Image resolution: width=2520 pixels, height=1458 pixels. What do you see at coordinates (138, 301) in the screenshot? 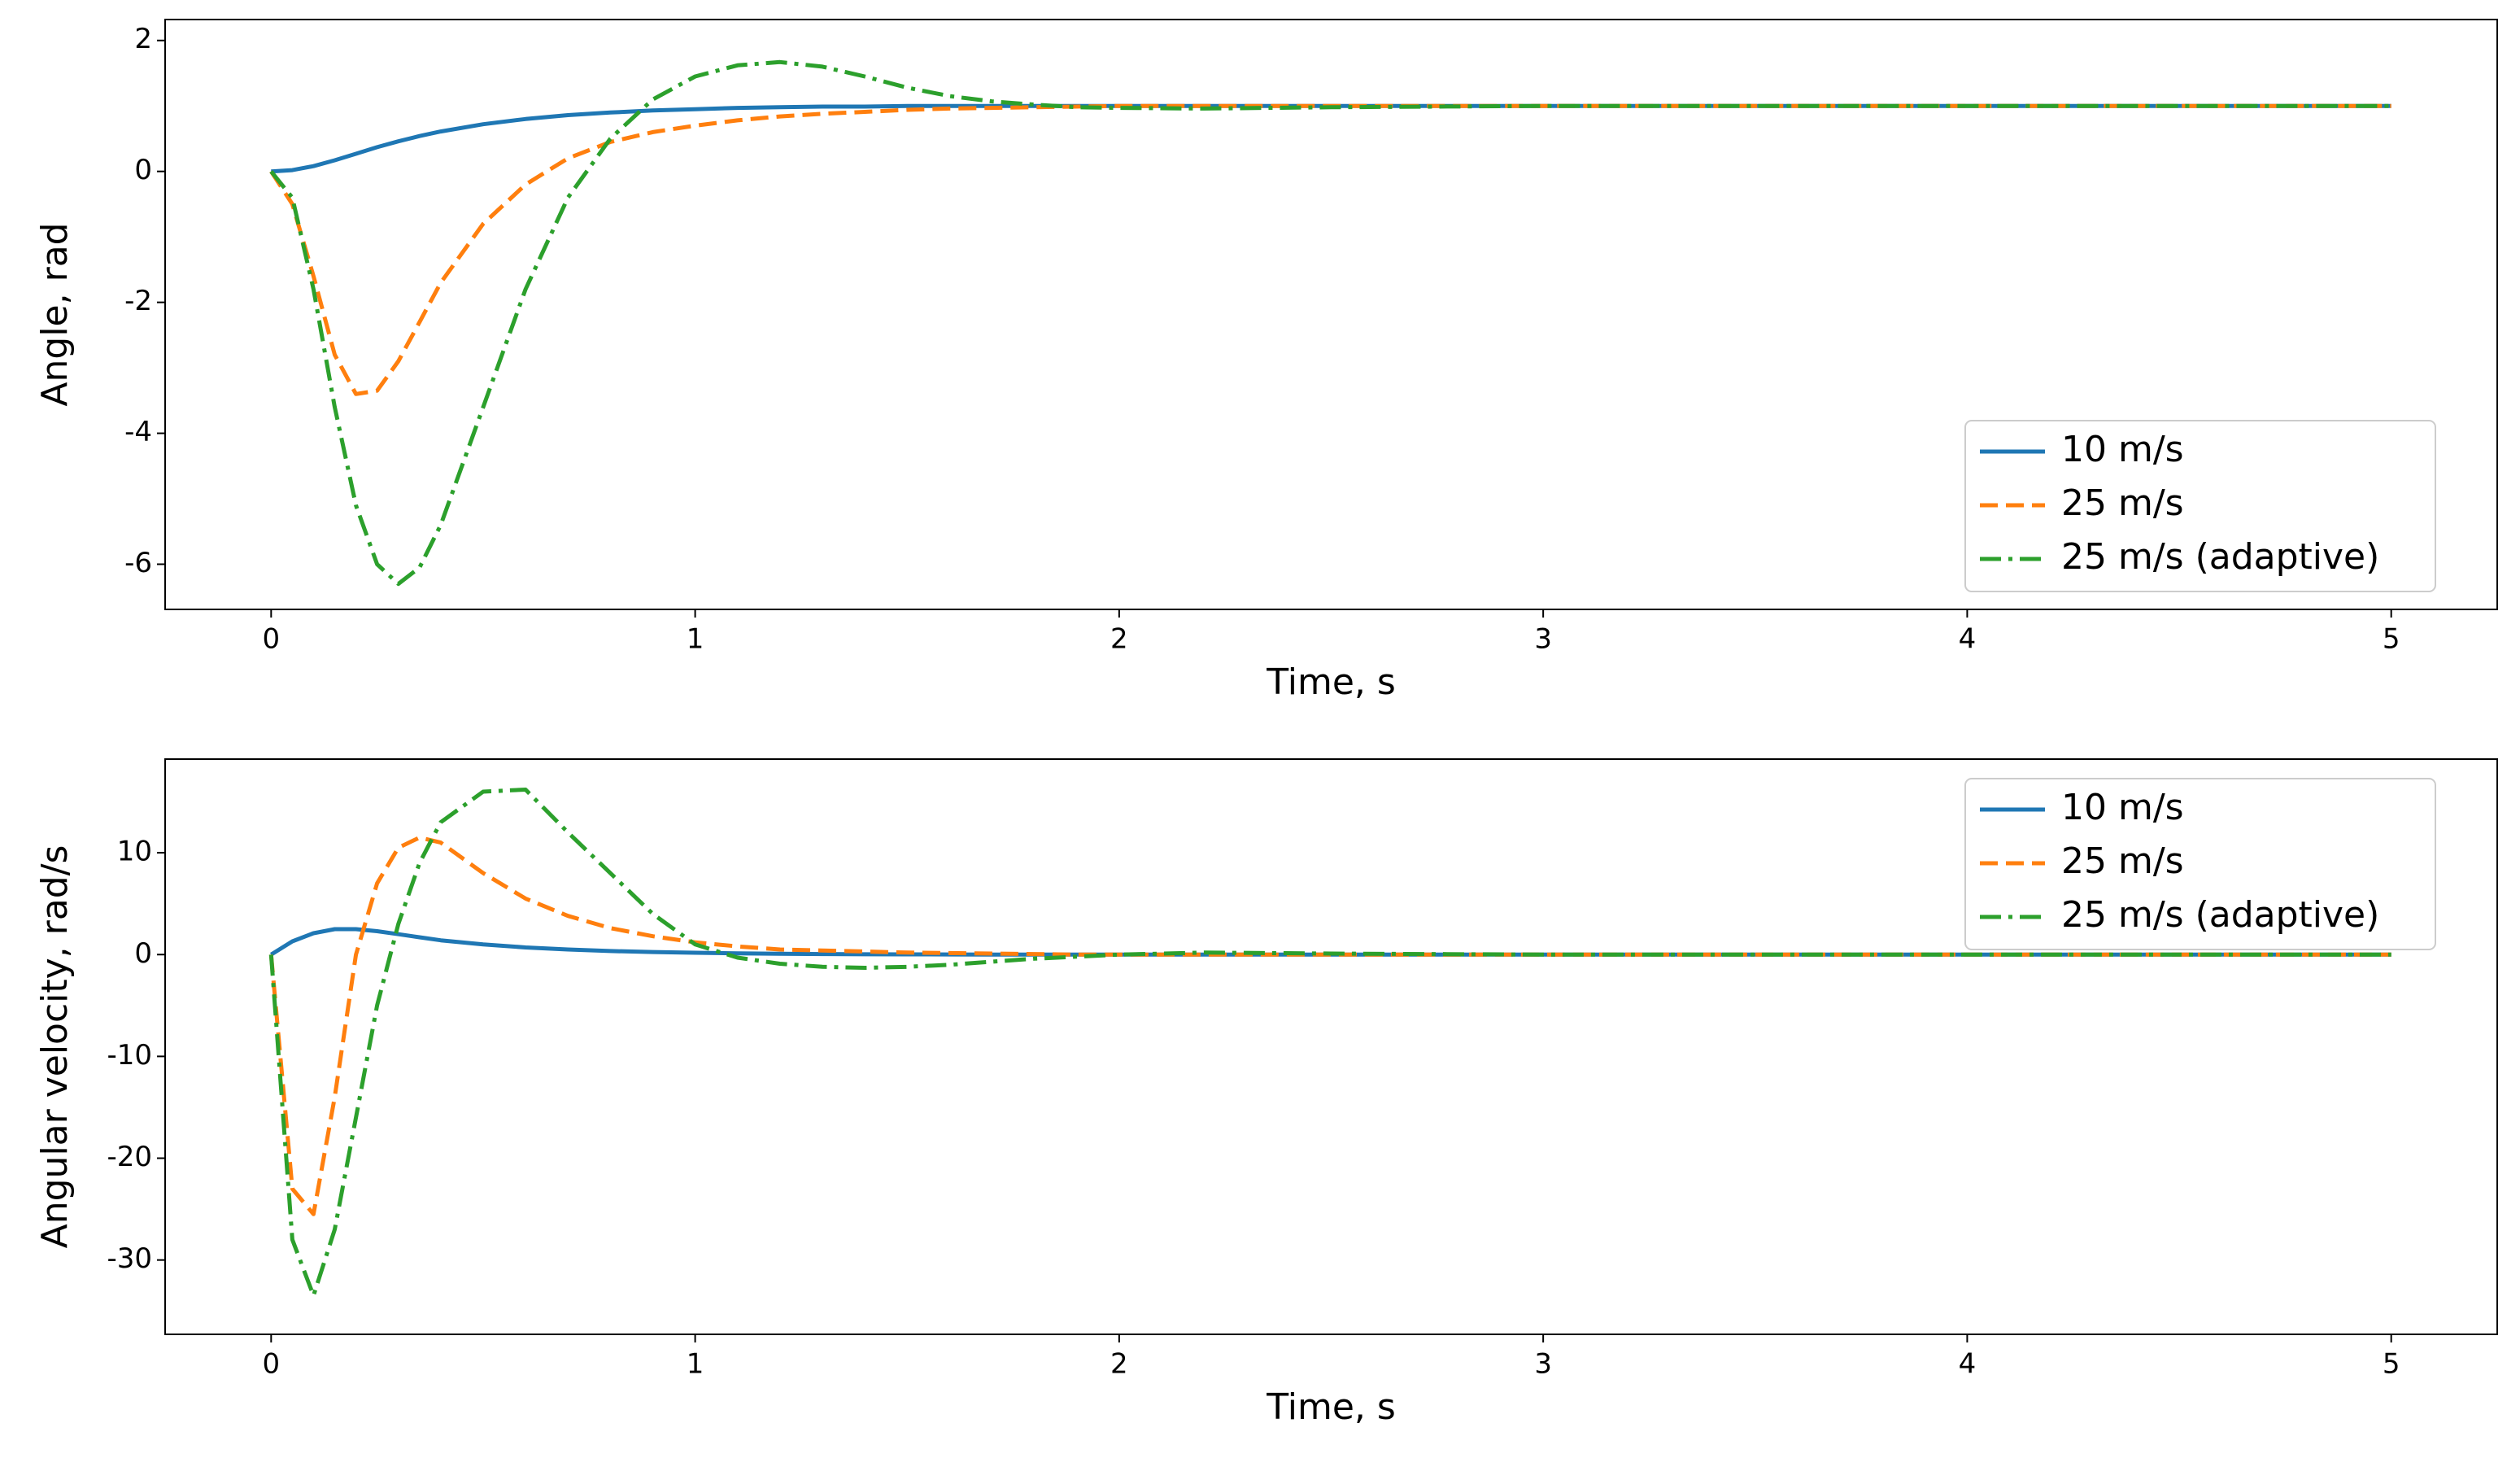
I see `y-tick-label: -2` at bounding box center [138, 301].